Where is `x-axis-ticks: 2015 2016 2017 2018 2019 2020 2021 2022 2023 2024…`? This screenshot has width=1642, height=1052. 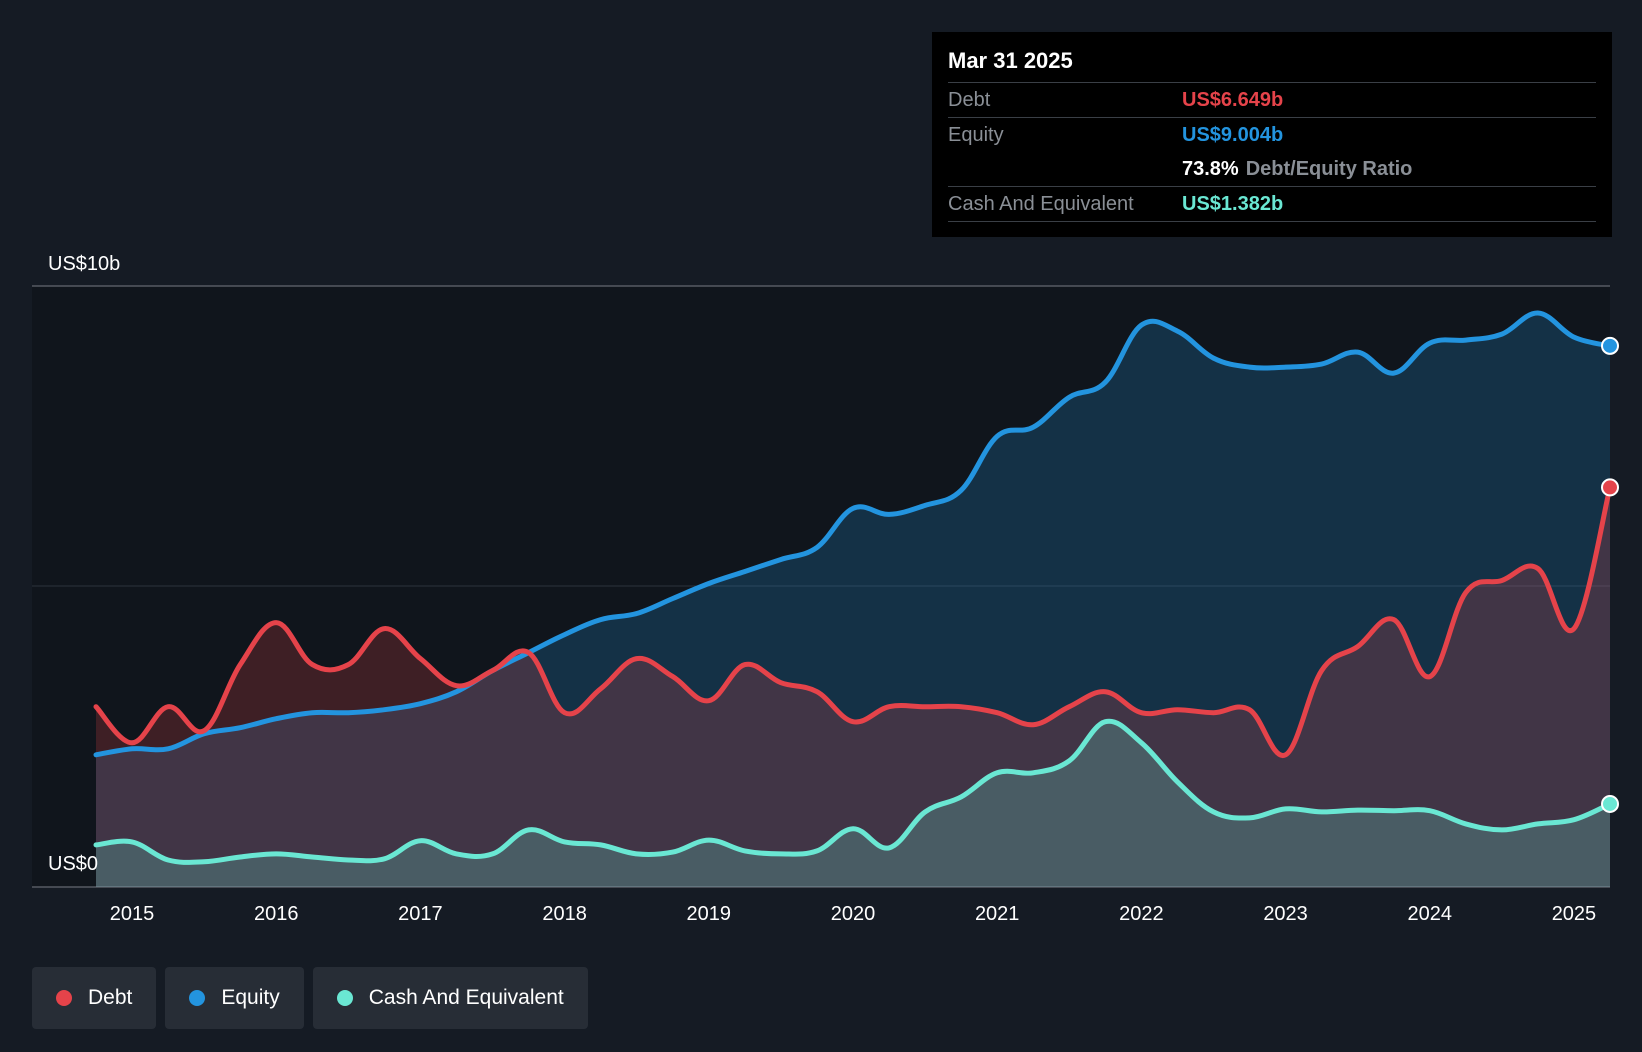
x-axis-ticks: 2015 2016 2017 2018 2019 2020 2021 2022 2023 2024… is located at coordinates (853, 914).